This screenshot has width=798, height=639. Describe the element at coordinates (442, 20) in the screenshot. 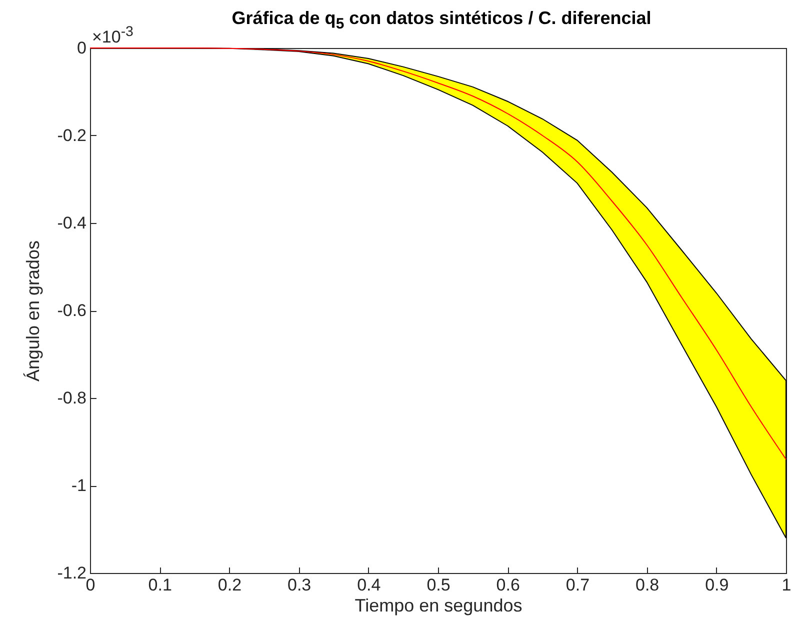

I see `chart-title: Gráfica de q$_{5}$ con datos sintéticos / C. diferencial` at that location.